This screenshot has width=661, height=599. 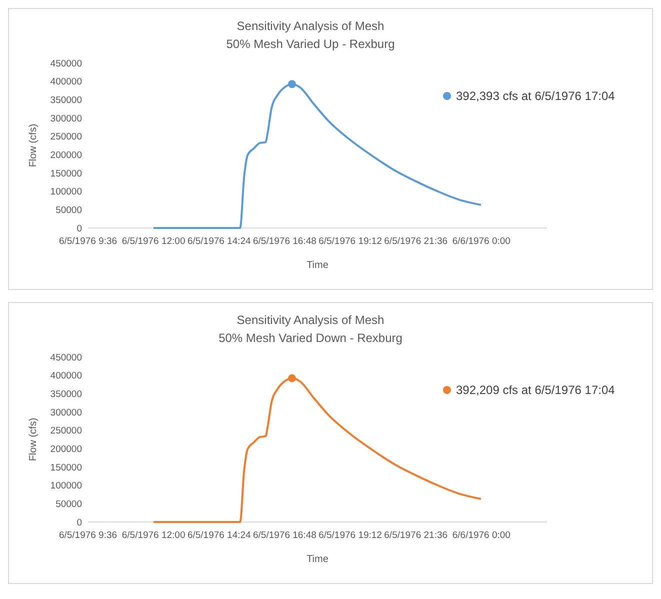 I want to click on chart-subtitle: 50% Mesh Varied Up - Rexburg, so click(x=310, y=44).